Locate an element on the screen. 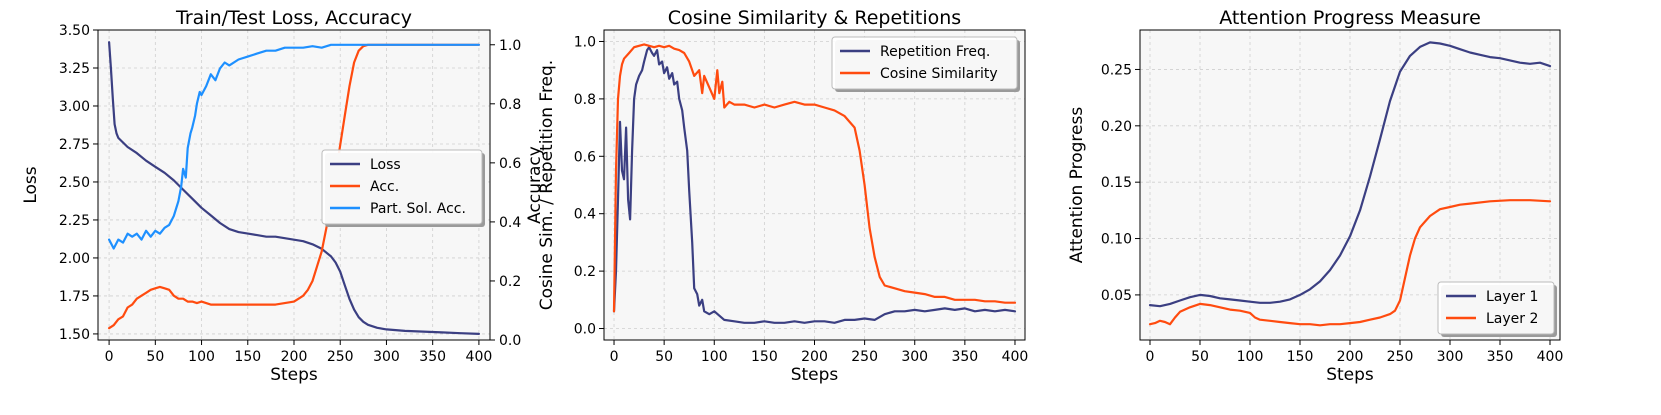 This screenshot has height=415, width=1661. y2-tick-label: 0.4 is located at coordinates (510, 223).